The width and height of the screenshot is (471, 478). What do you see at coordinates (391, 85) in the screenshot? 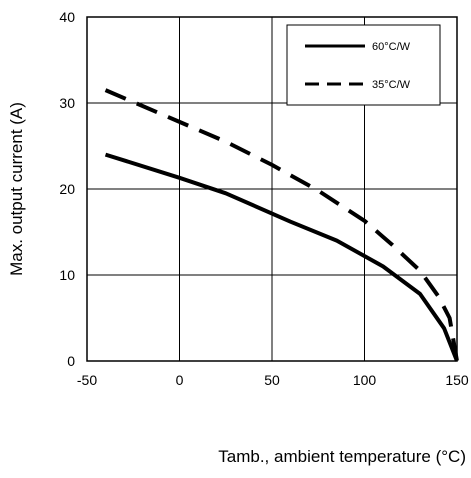
I see `legend-label-35cw: 35°C/W` at bounding box center [391, 85].